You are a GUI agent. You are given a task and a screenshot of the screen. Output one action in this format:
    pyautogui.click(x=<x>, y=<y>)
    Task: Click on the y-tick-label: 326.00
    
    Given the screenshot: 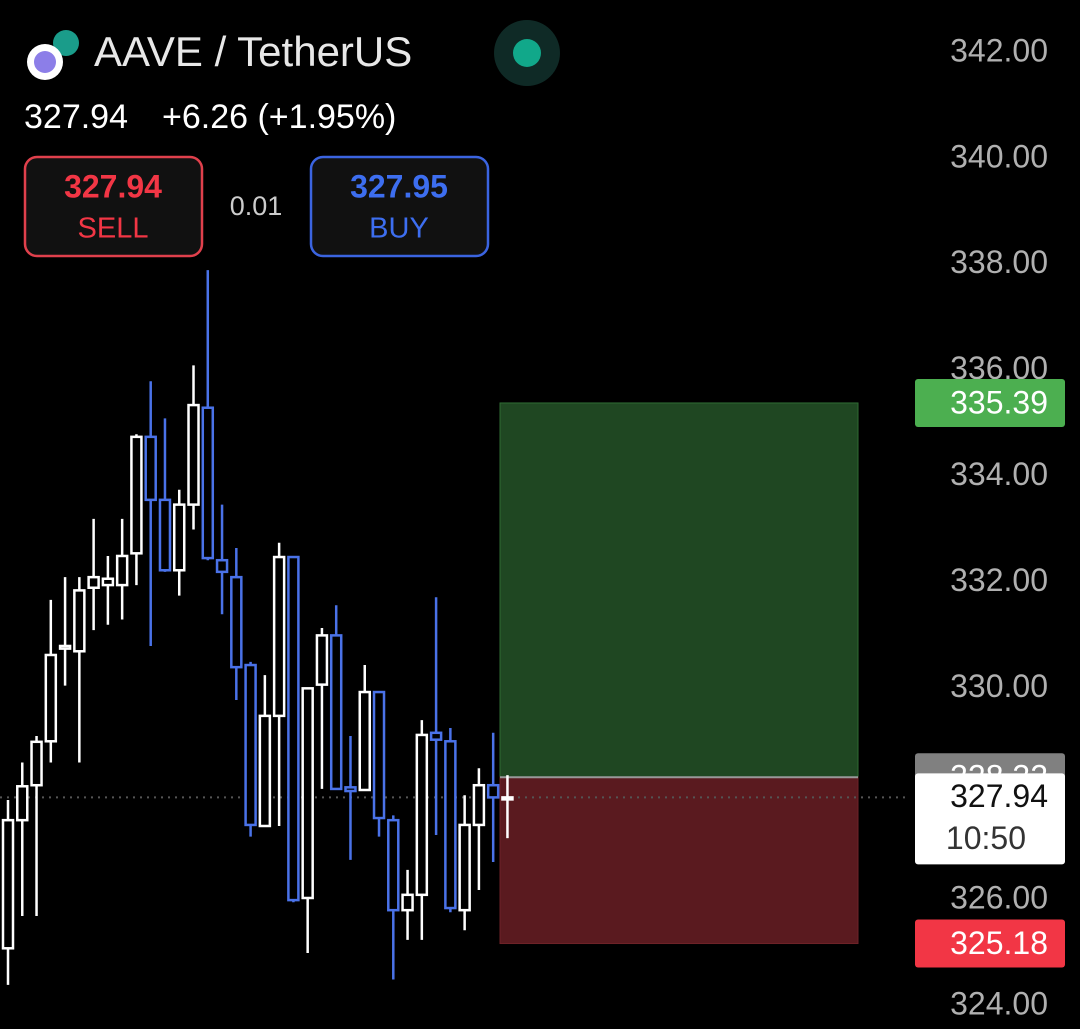 What is the action you would take?
    pyautogui.click(x=999, y=898)
    